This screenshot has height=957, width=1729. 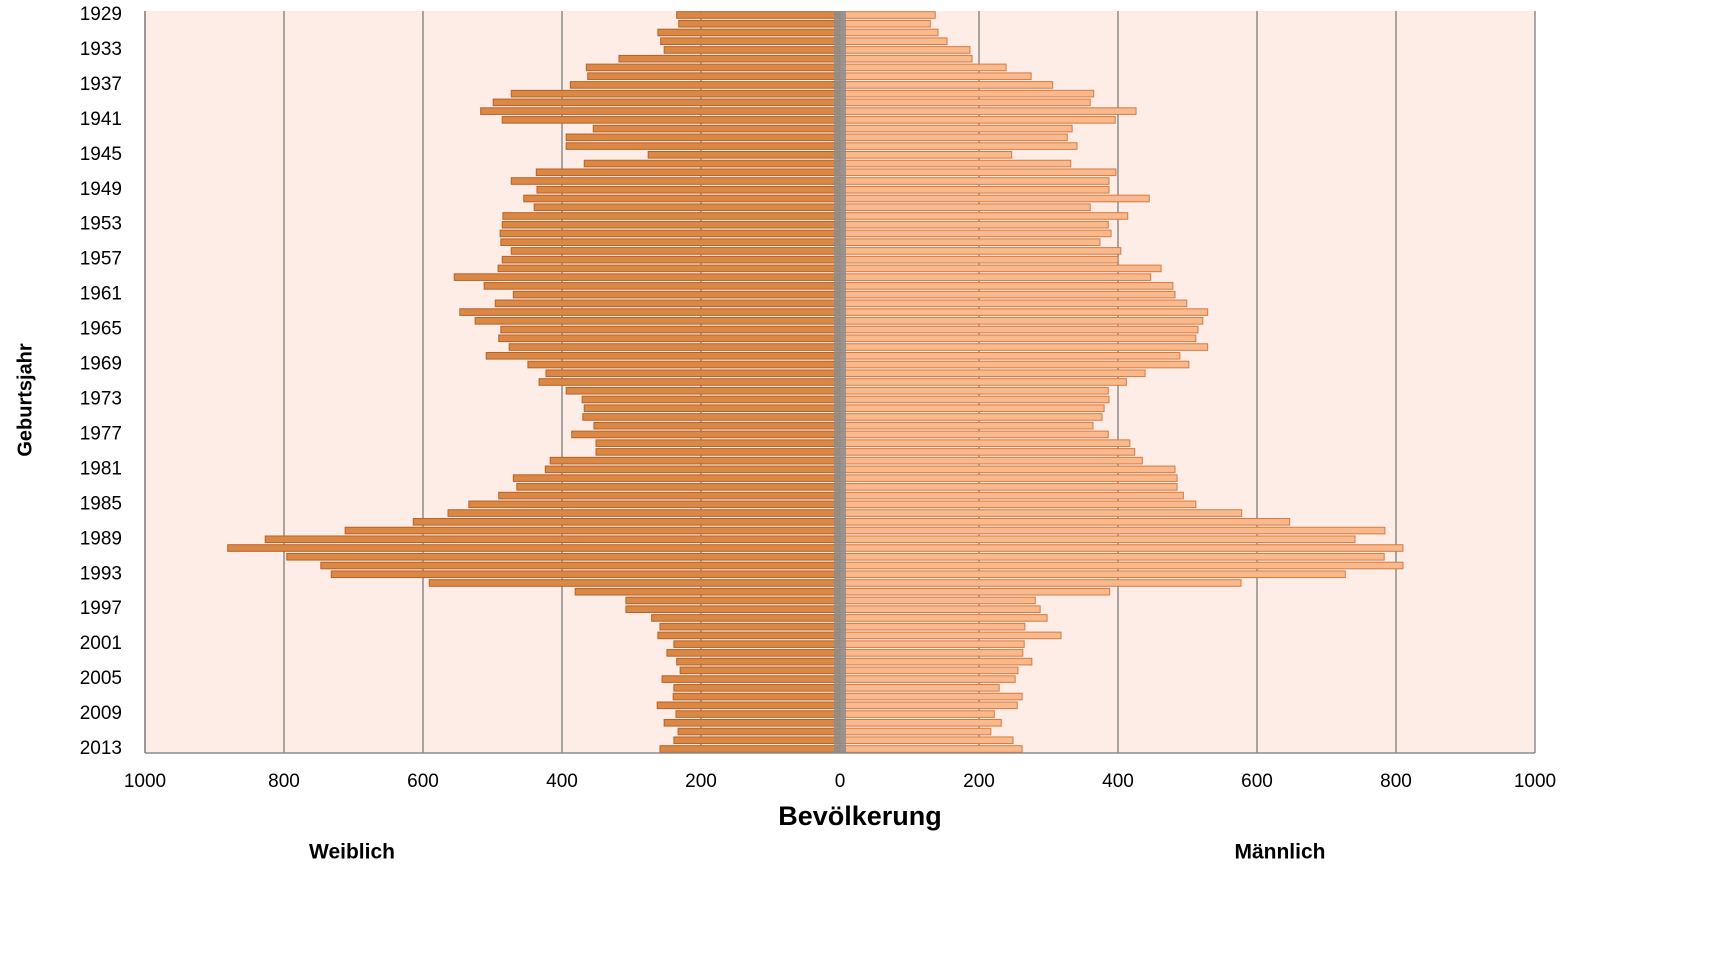 What do you see at coordinates (101, 119) in the screenshot?
I see `y-tick-label: 1941` at bounding box center [101, 119].